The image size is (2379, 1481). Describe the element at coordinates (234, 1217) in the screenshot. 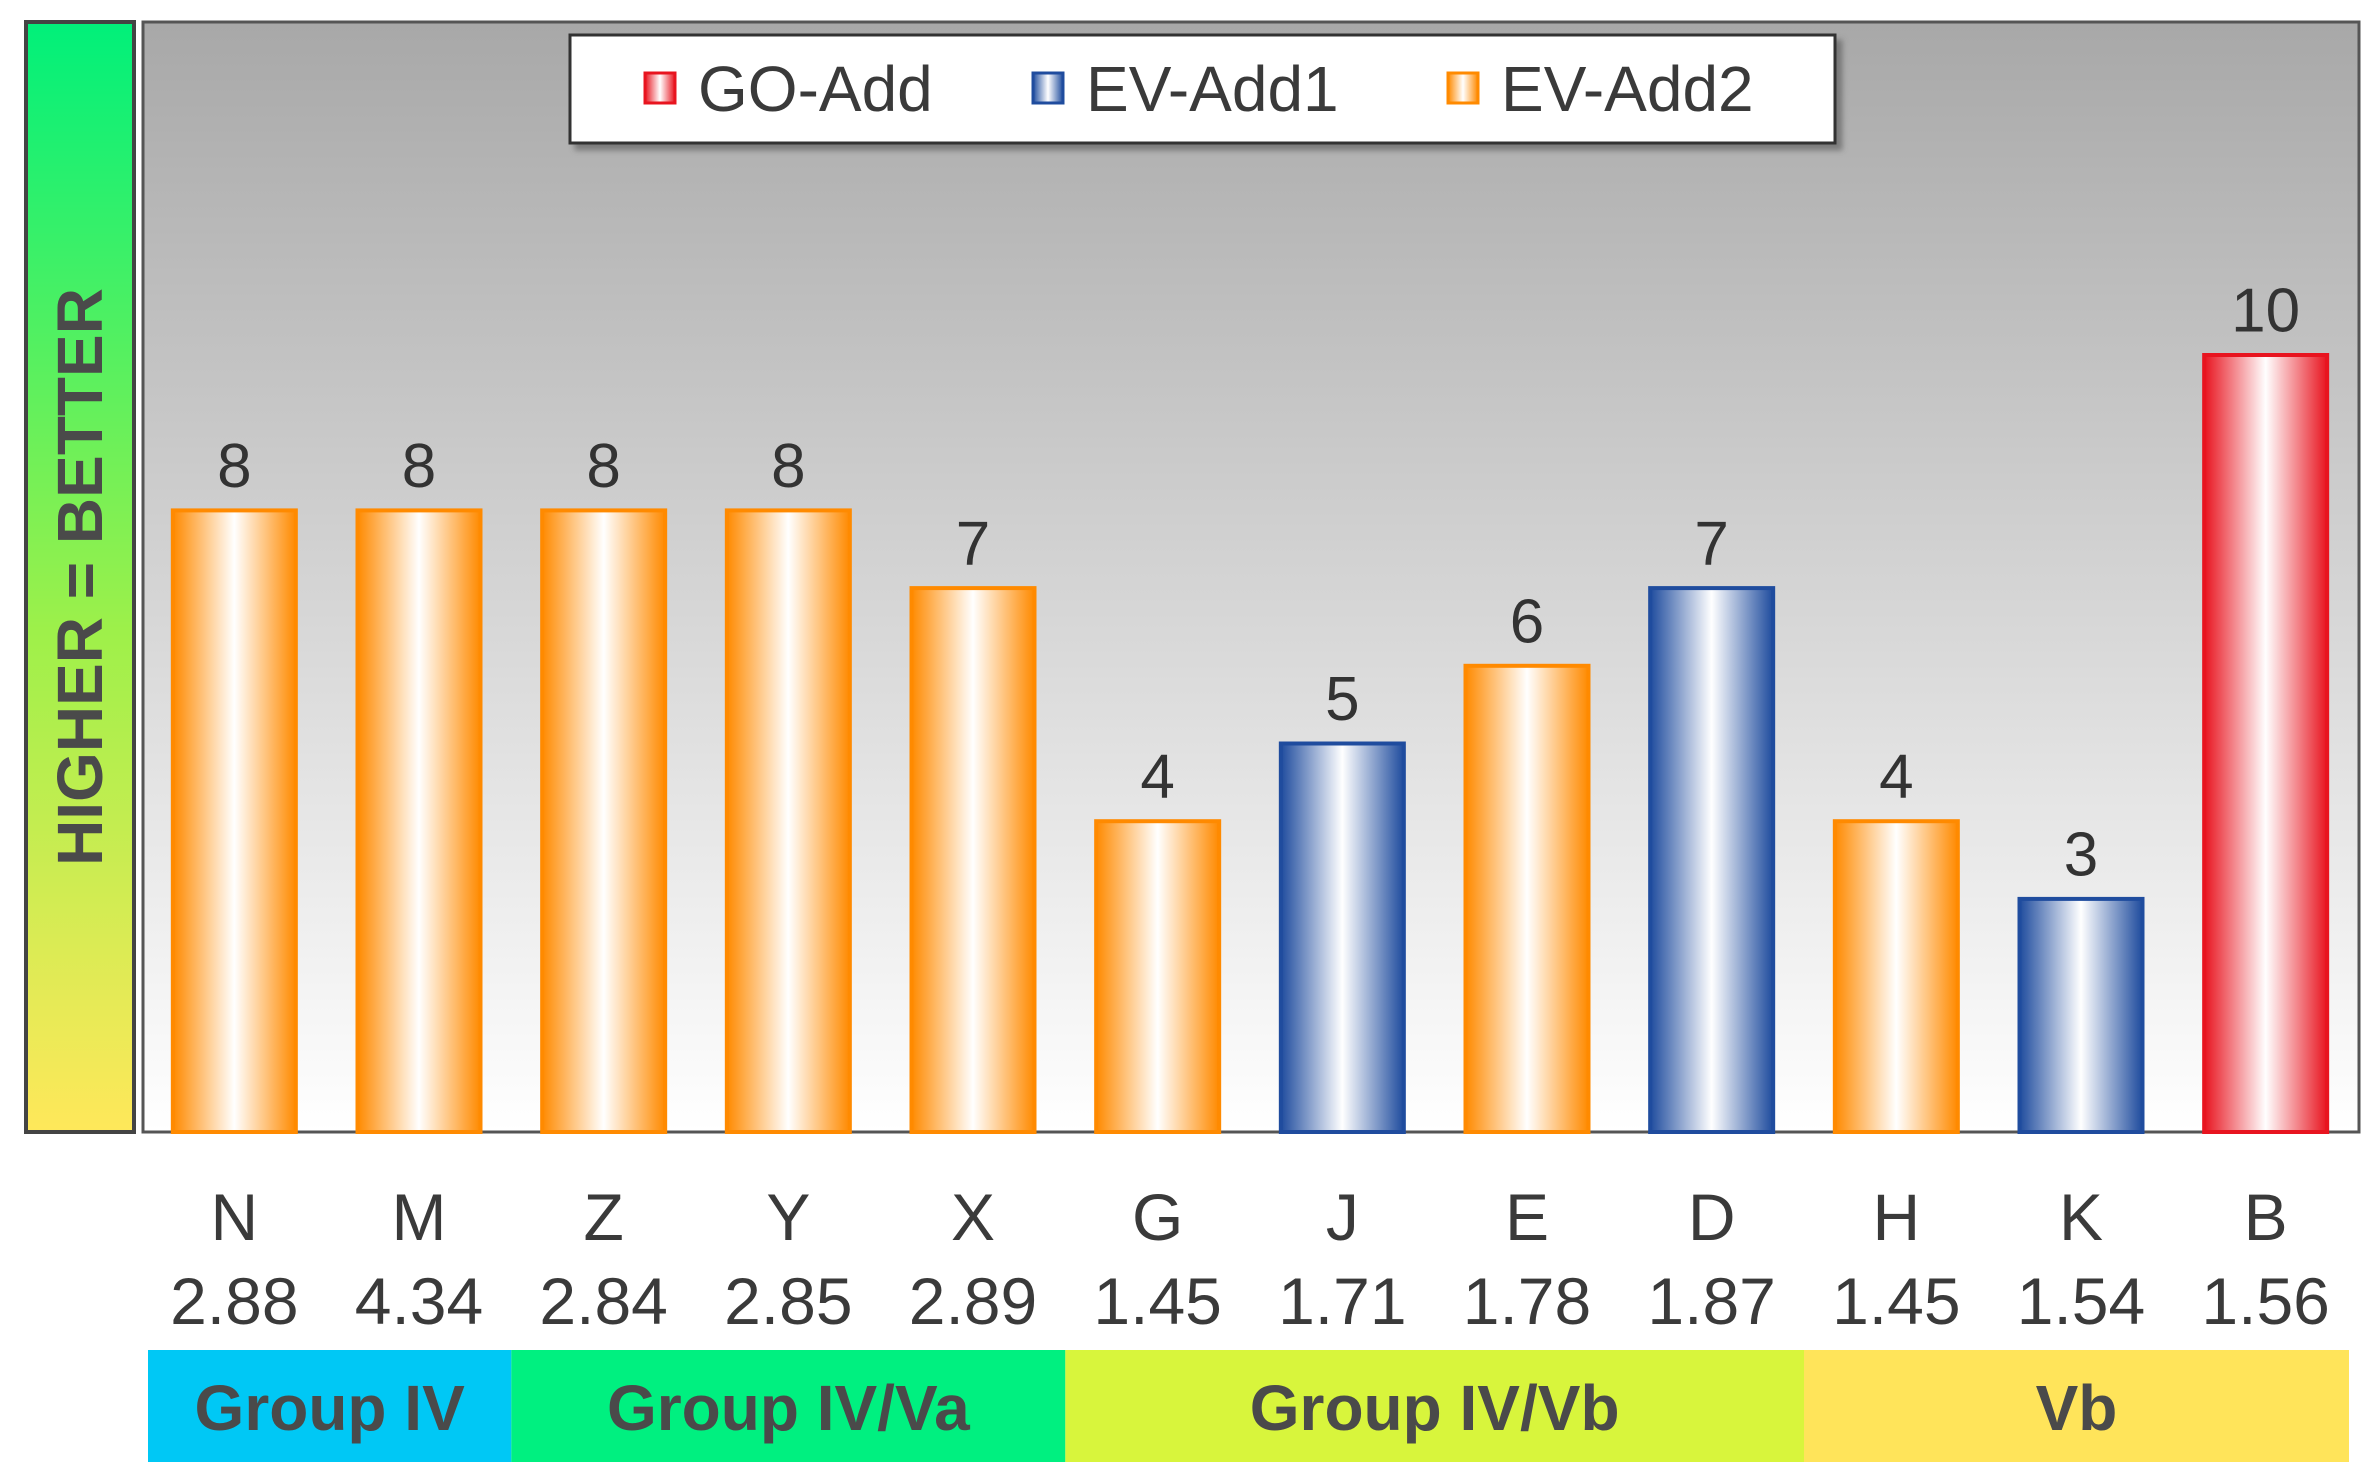

I see `category-label-n: N` at that location.